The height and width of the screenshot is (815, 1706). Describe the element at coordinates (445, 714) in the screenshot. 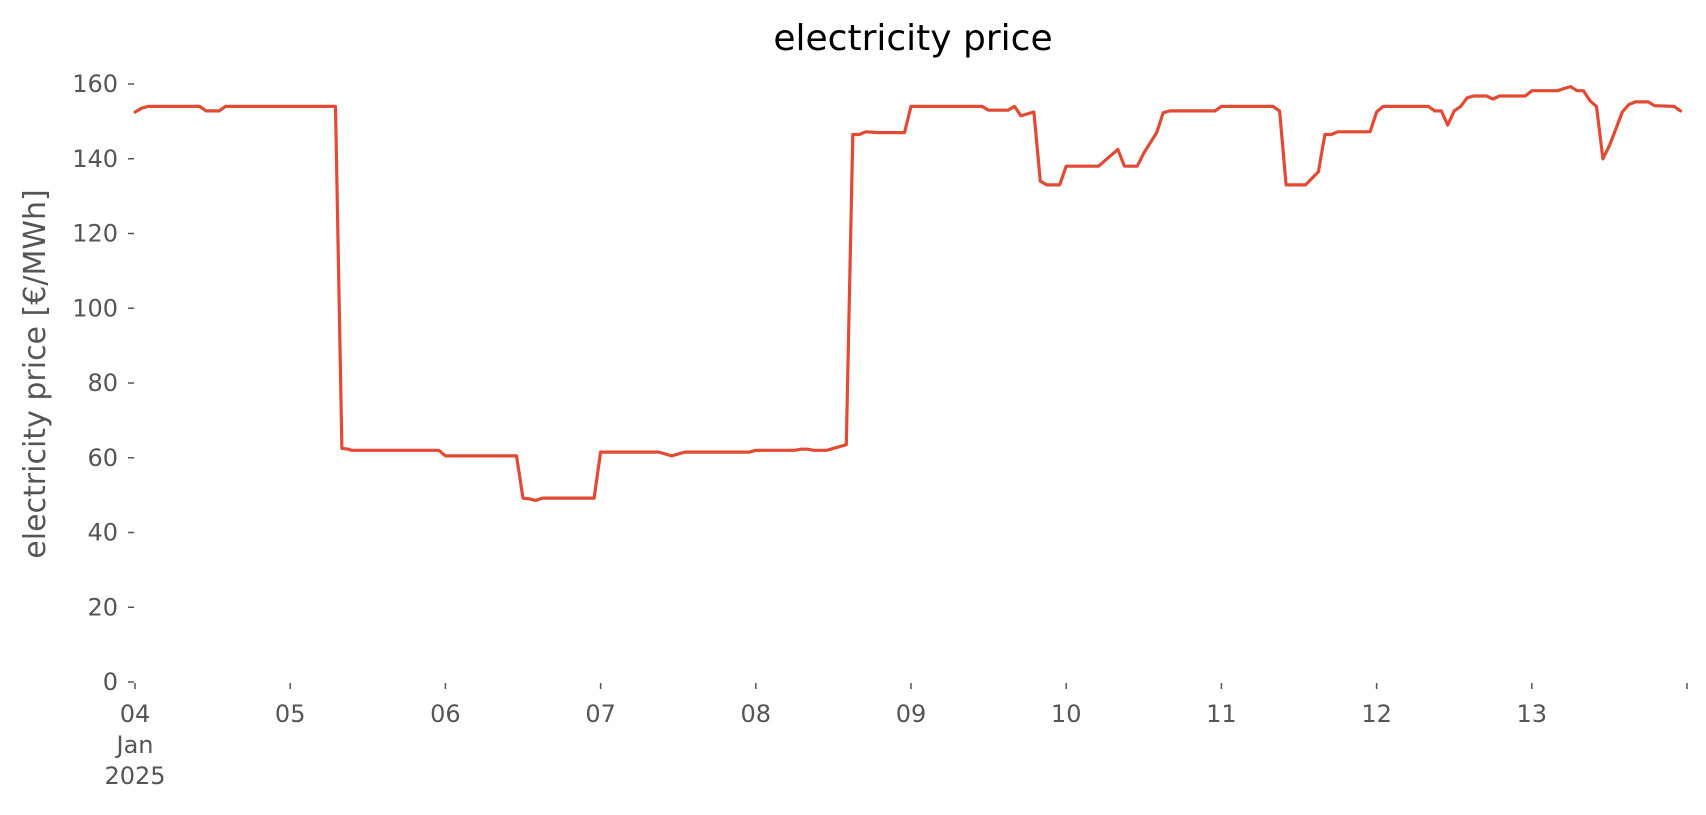

I see `x-tick-label: 06` at that location.